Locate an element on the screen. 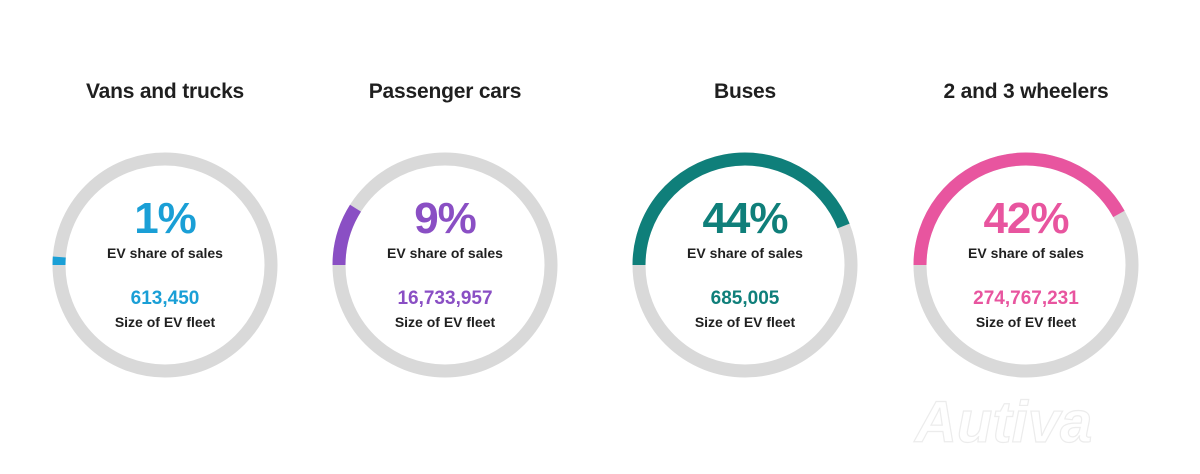 This screenshot has height=474, width=1200. share-percent: 42% is located at coordinates (1026, 218).